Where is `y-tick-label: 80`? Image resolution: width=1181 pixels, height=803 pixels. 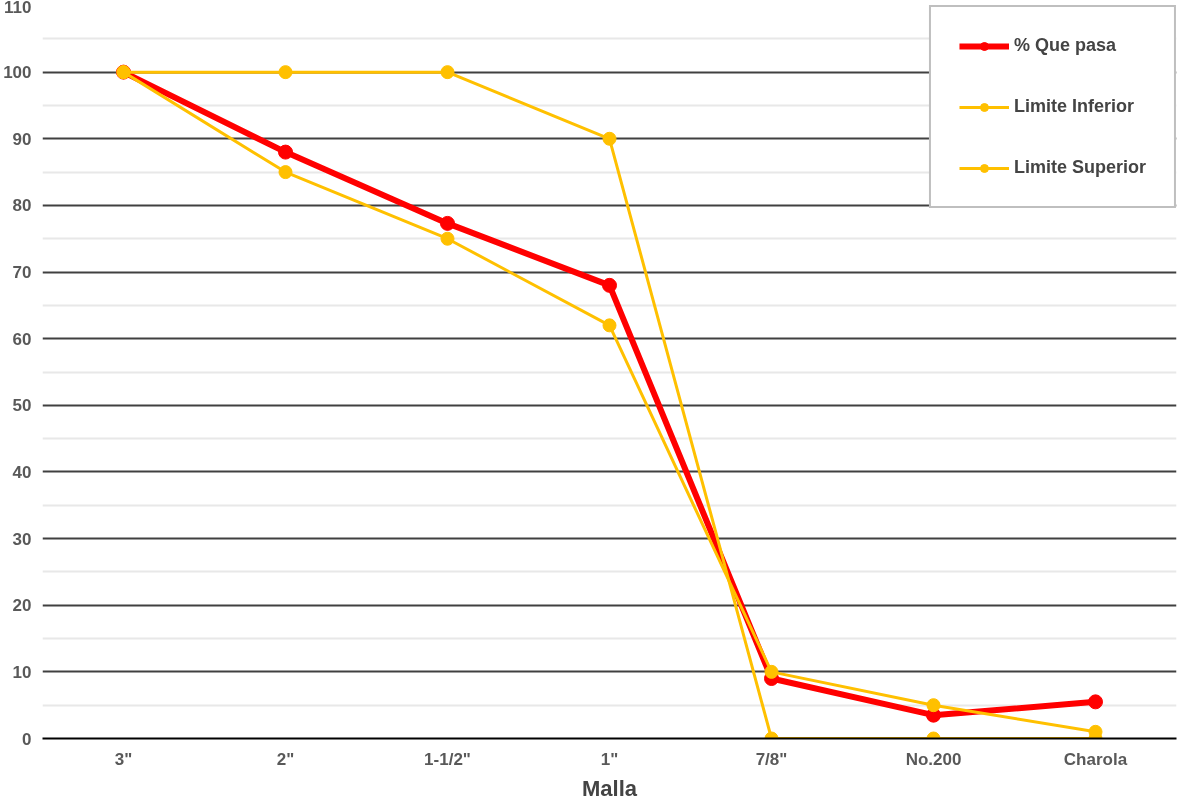 y-tick-label: 80 is located at coordinates (22, 206).